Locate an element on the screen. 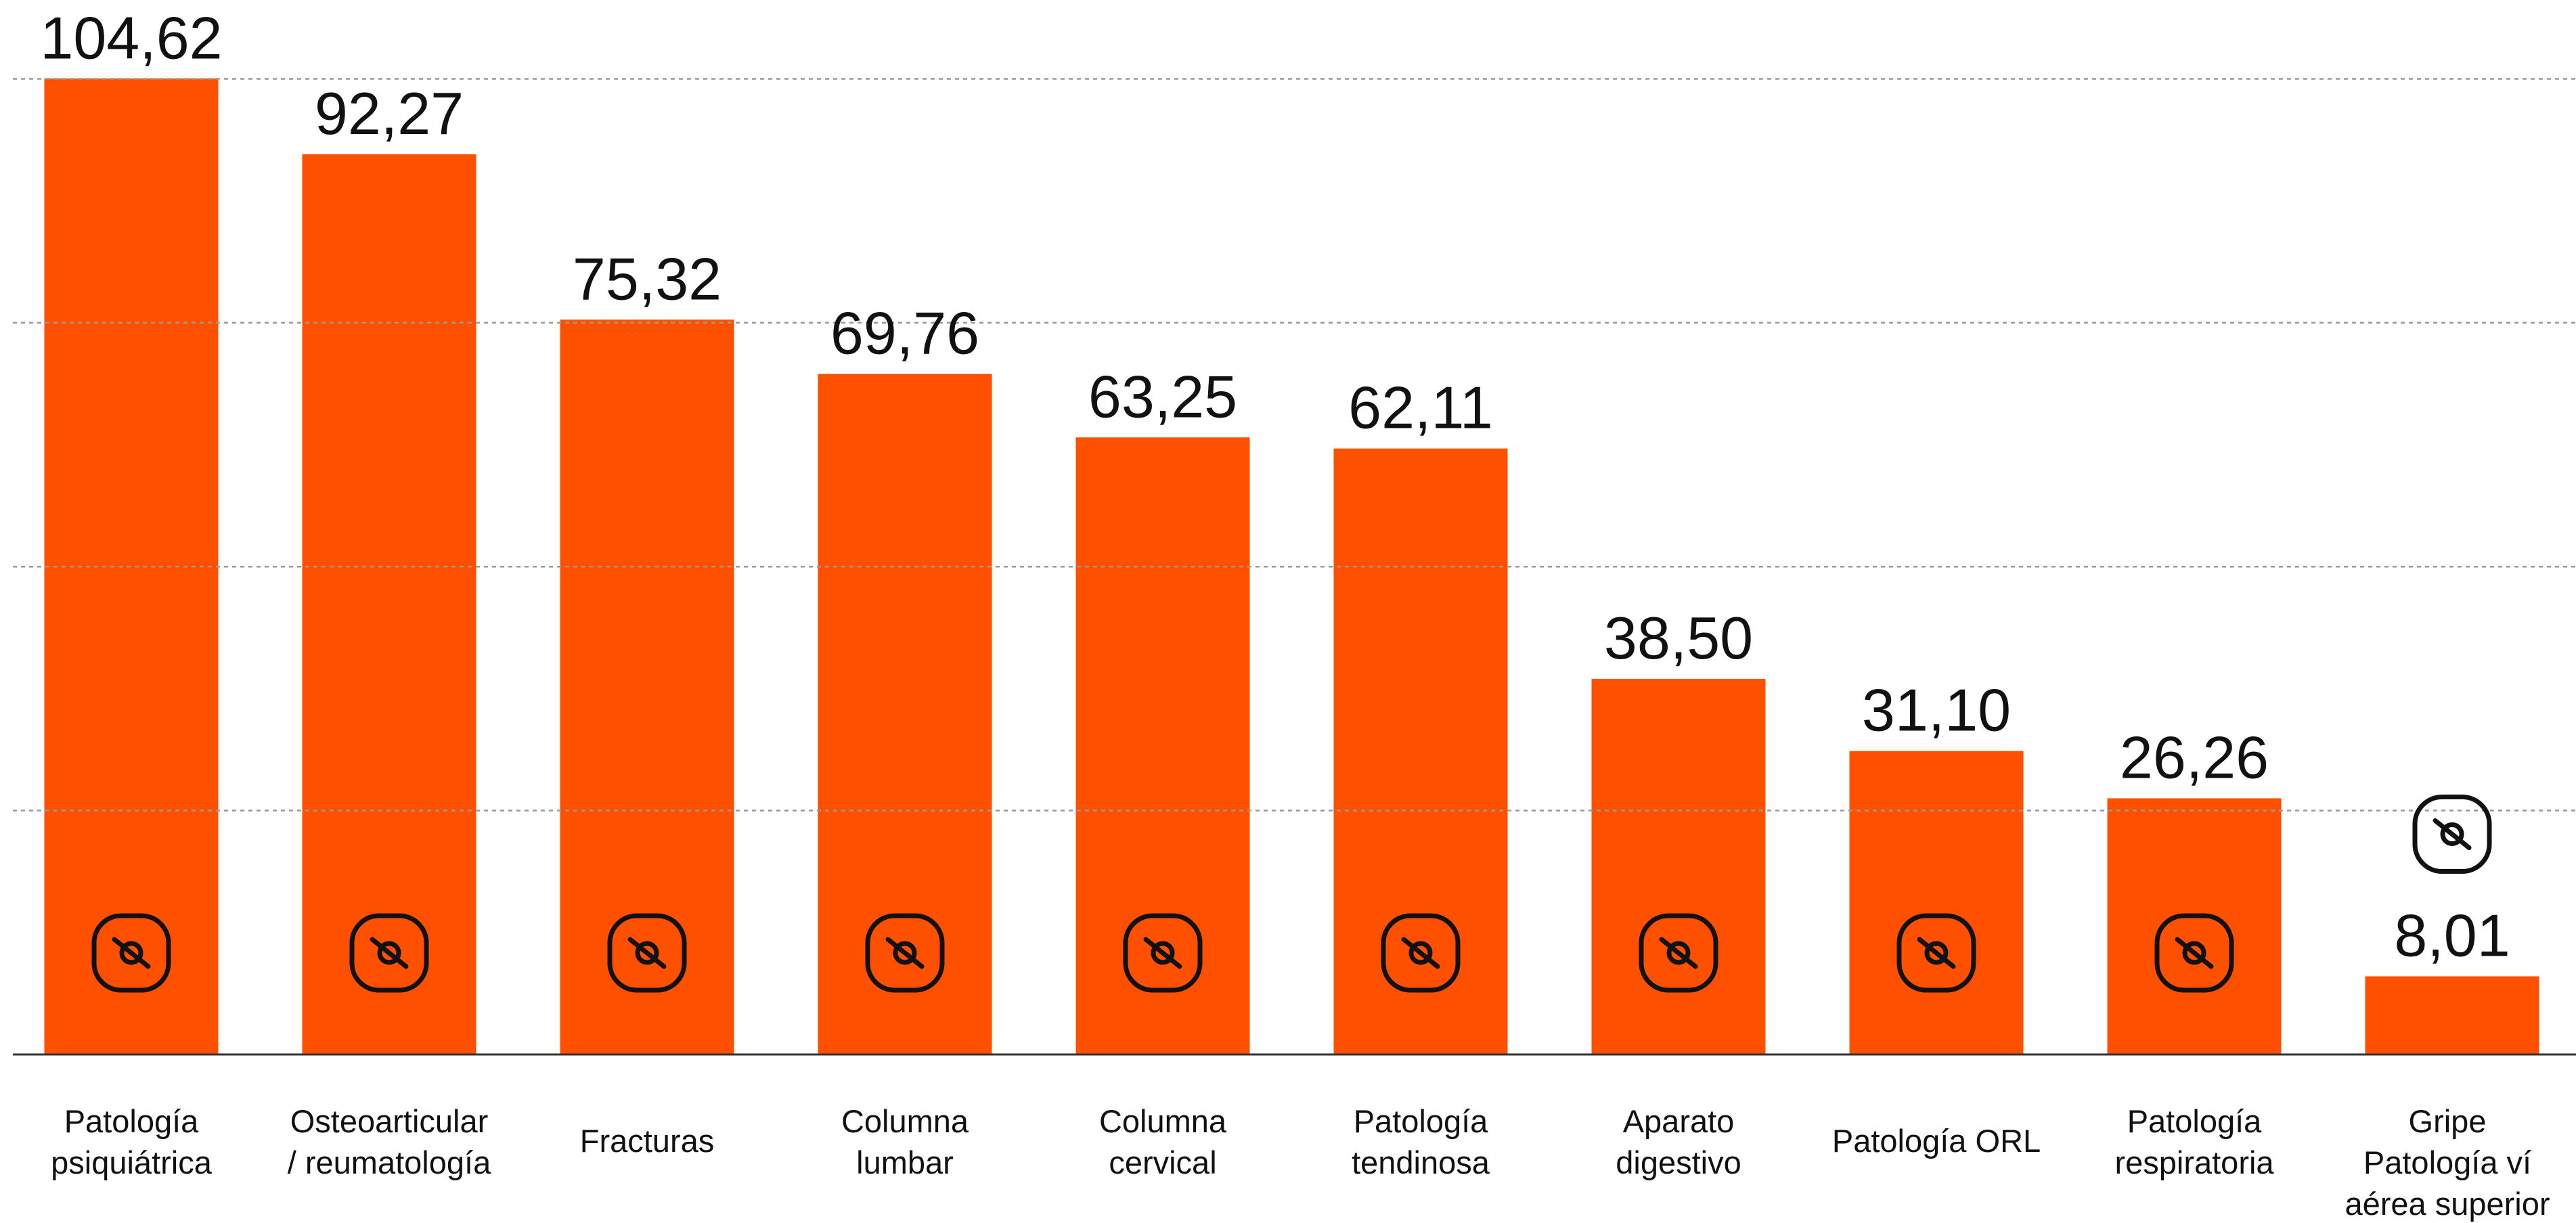 Image resolution: width=2576 pixels, height=1223 pixels. value-label: 92,27 is located at coordinates (389, 113).